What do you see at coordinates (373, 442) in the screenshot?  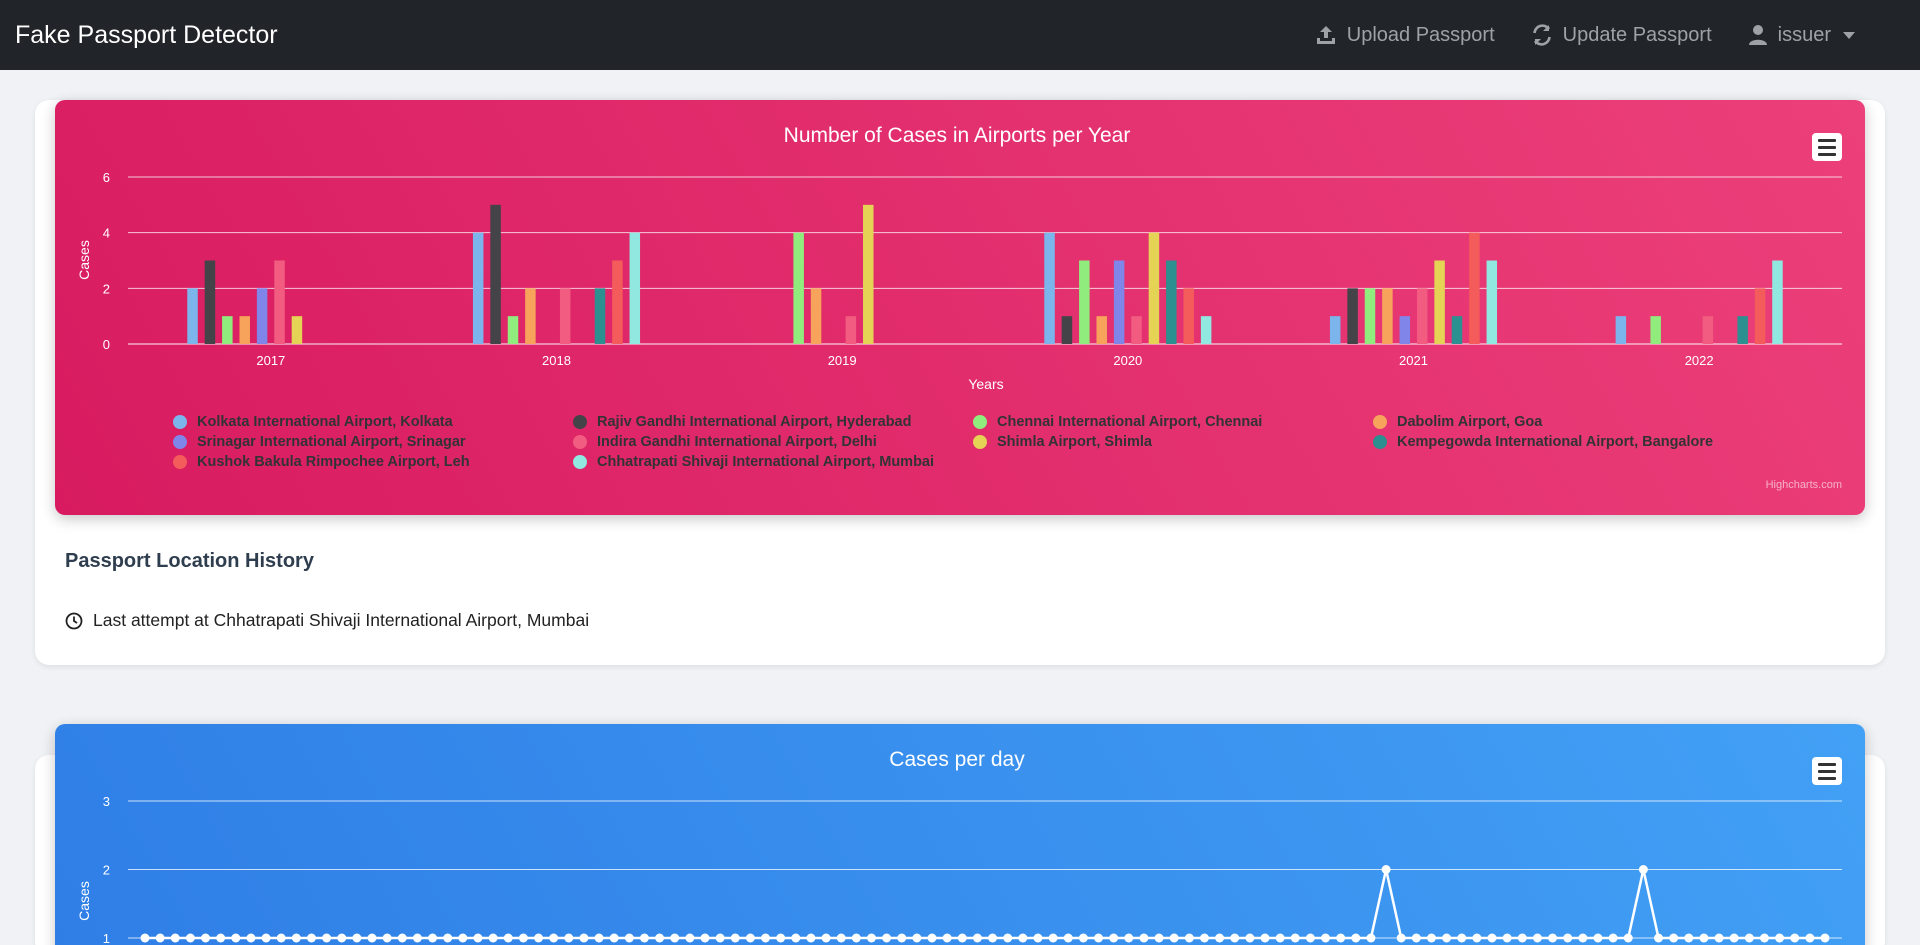 I see `legend-item: Srinagar International Airport, Srinagar` at bounding box center [373, 442].